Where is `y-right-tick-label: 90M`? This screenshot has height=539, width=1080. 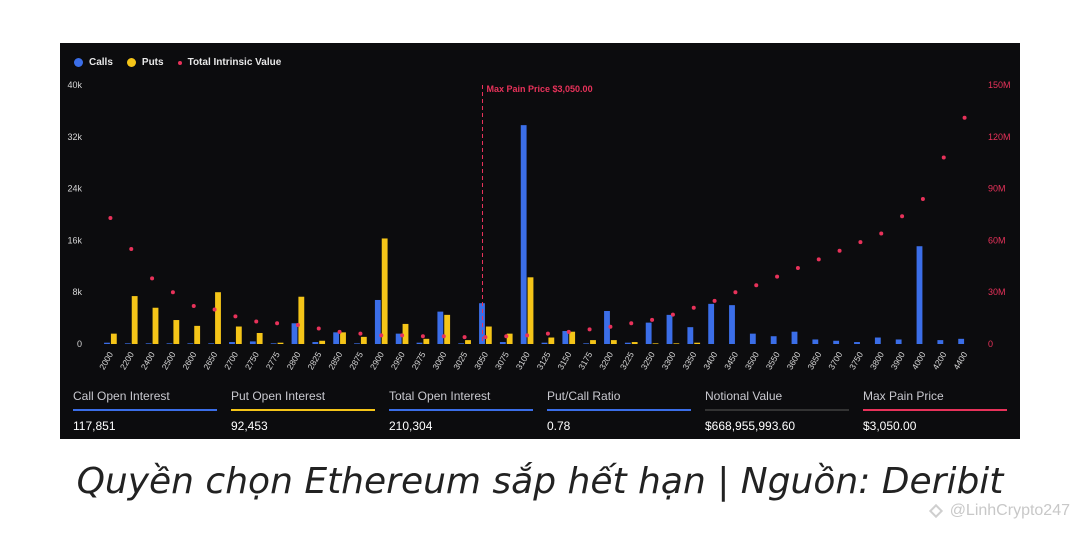
y-right-tick-label: 90M is located at coordinates (997, 189).